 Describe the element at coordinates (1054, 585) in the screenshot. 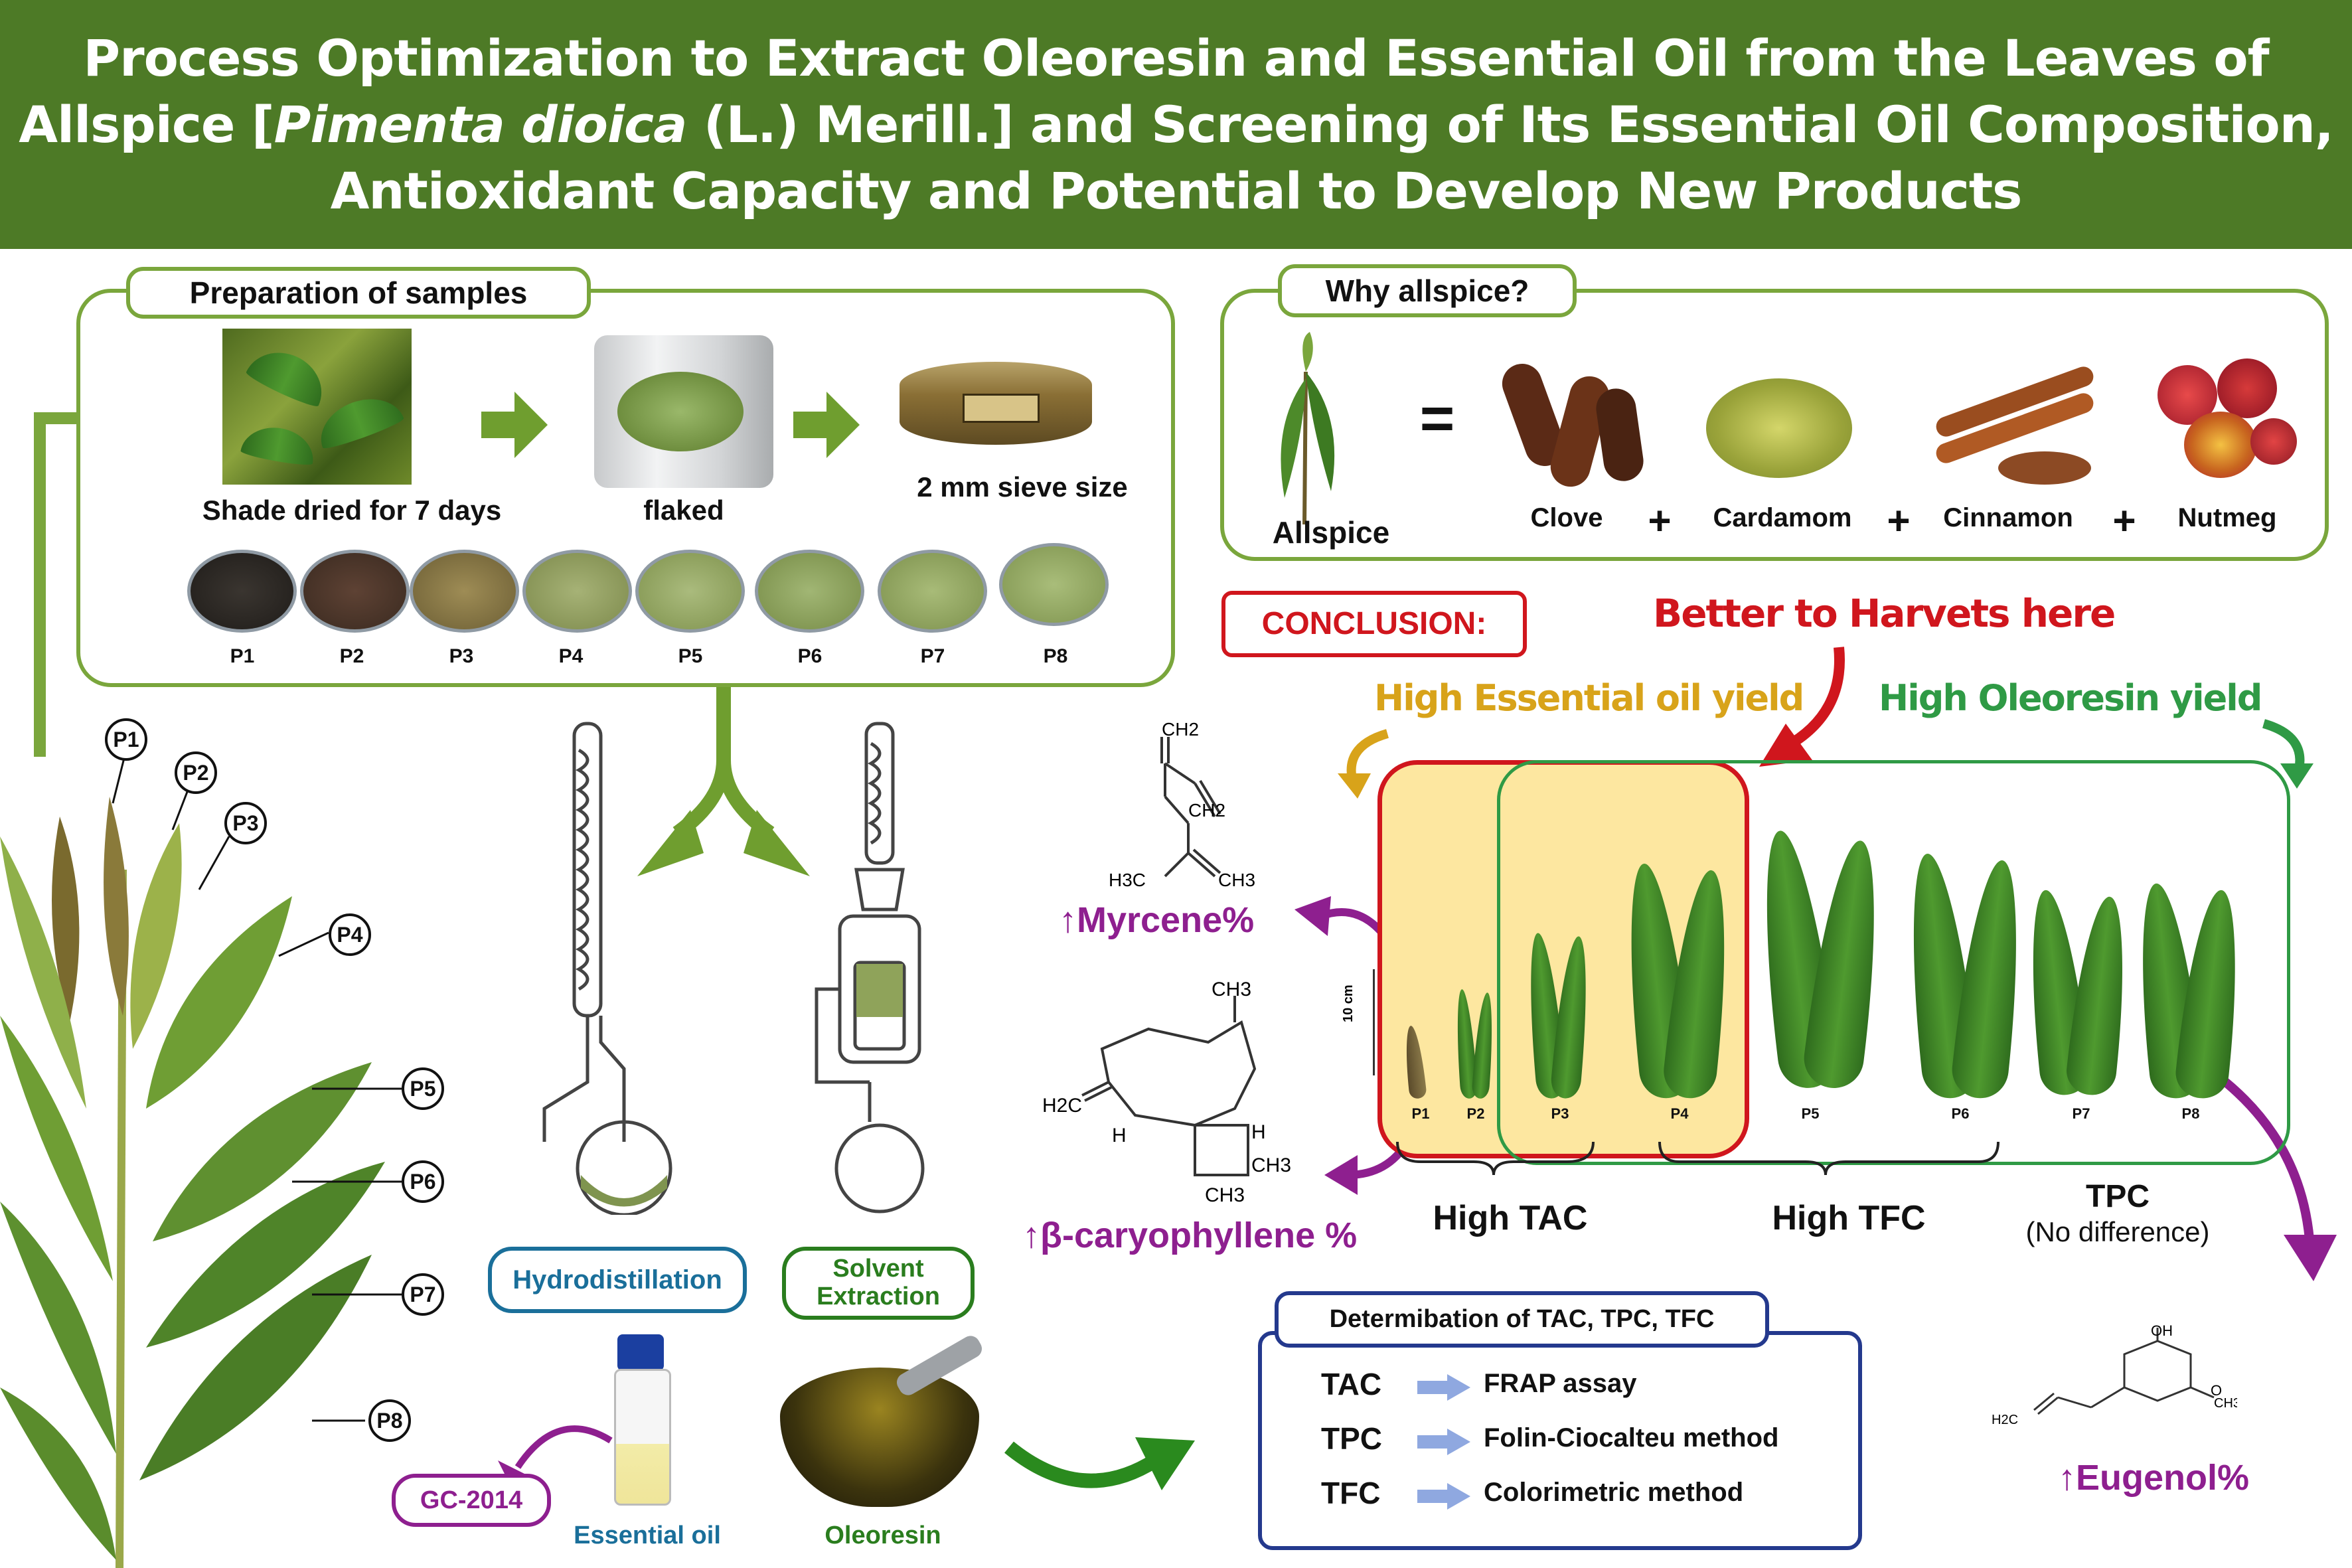

I see `sample-dish-p8` at that location.